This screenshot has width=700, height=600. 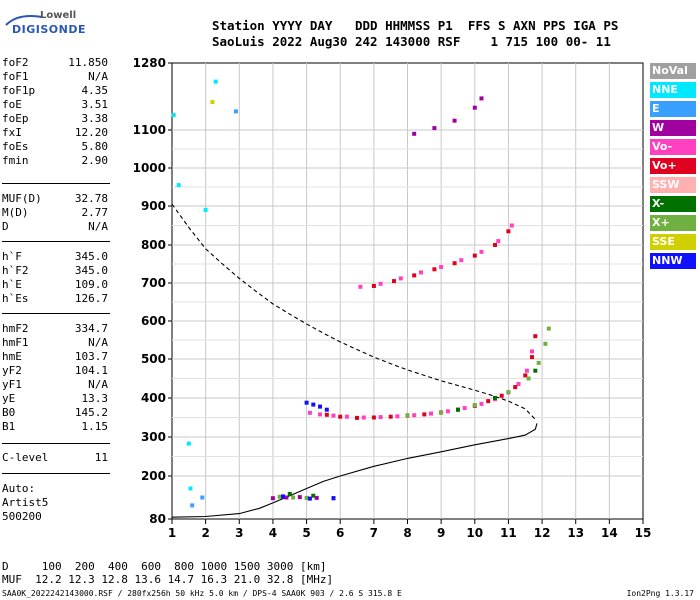 What do you see at coordinates (91, 256) in the screenshot?
I see `param-value: 345.0` at bounding box center [91, 256].